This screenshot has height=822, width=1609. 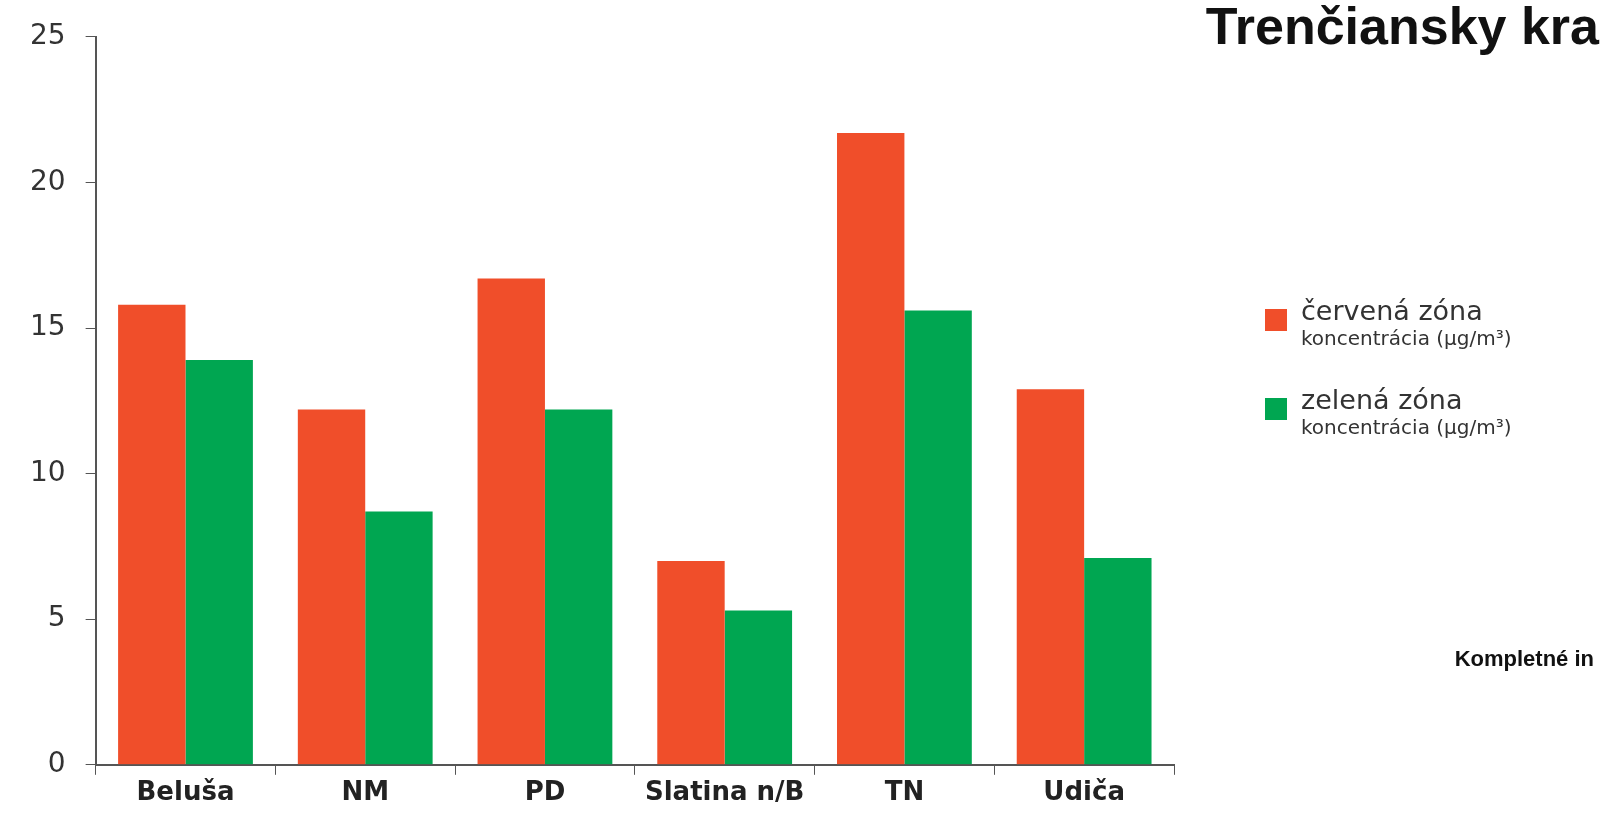 I want to click on x-tick-label: NM, so click(x=365, y=791).